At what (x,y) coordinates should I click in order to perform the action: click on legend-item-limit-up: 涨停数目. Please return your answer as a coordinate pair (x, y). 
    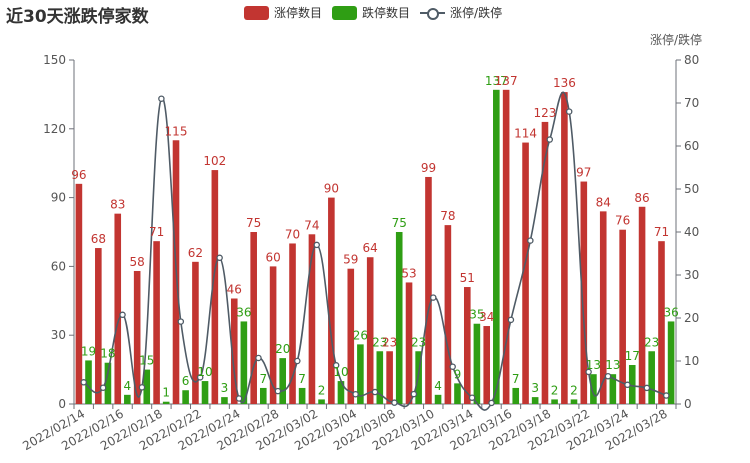
    Looking at the image, I should click on (283, 12).